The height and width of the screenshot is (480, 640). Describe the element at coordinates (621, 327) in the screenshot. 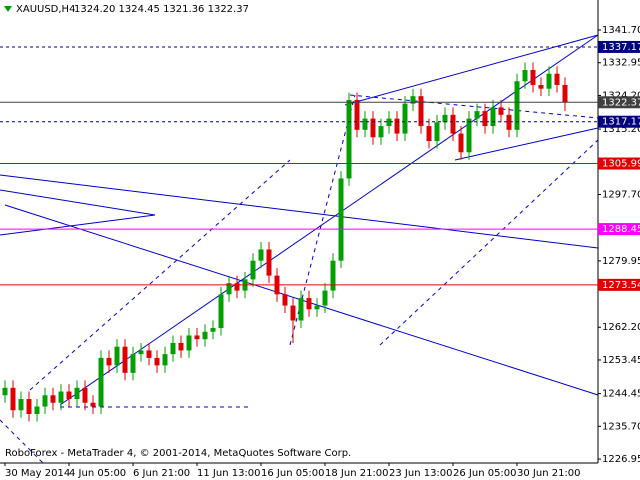

I see `y-tick-label: 1262.20` at that location.